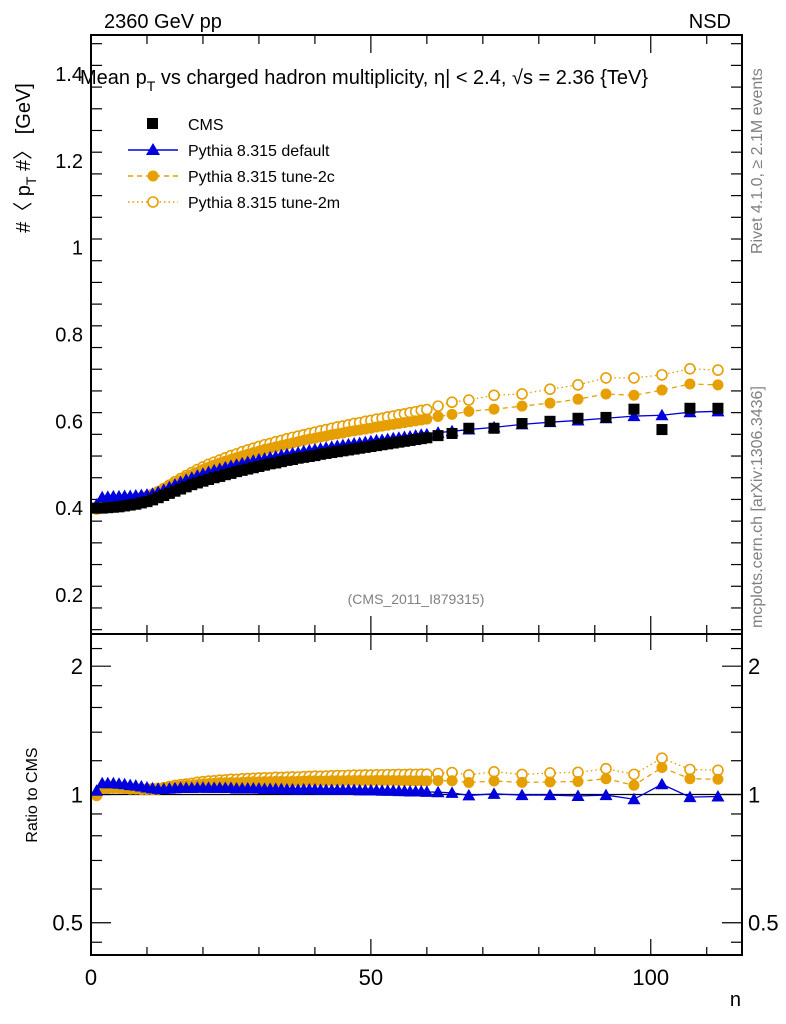 The width and height of the screenshot is (786, 1024). Describe the element at coordinates (77, 666) in the screenshot. I see `ratio-y-tick-label: 2` at that location.